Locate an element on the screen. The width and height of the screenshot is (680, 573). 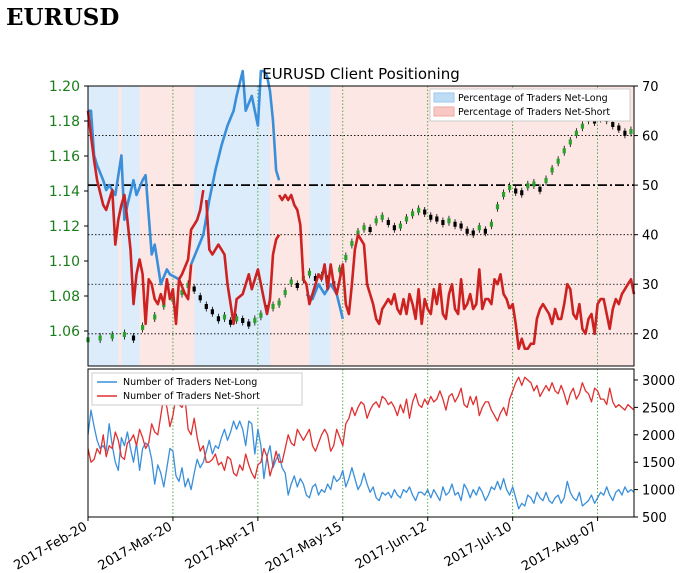
percent-tick-label-2: 50 is located at coordinates (650, 186).